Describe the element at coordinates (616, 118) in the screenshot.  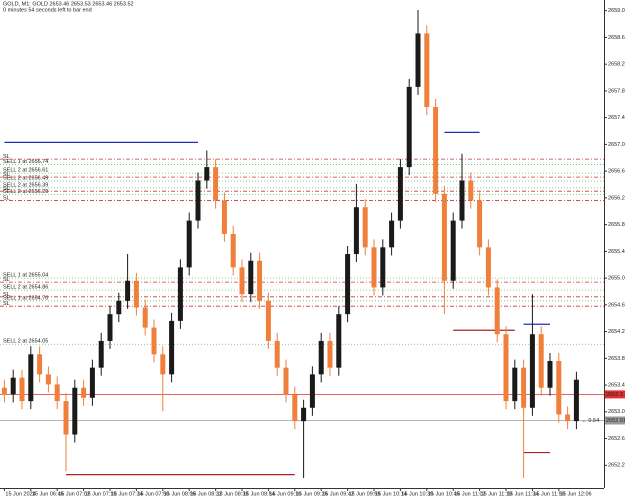
I see `y-tick-label: 2657.44` at that location.